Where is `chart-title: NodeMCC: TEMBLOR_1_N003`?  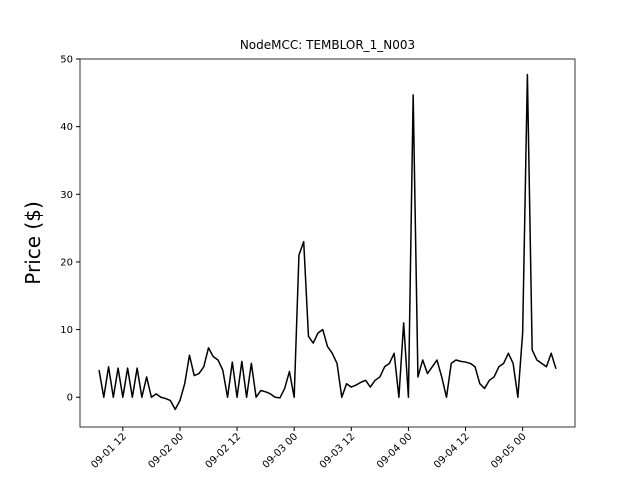
chart-title: NodeMCC: TEMBLOR_1_N003 is located at coordinates (327, 45).